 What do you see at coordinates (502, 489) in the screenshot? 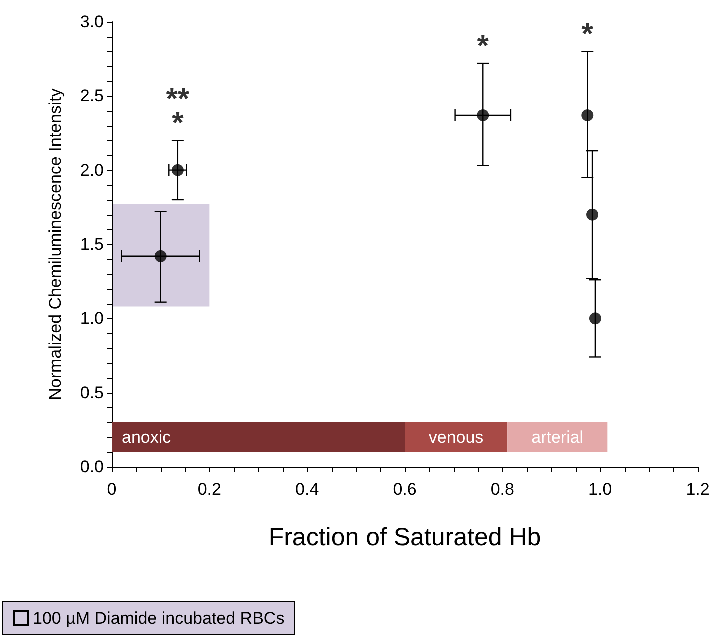
I see `x-tick-label: 0.8` at bounding box center [502, 489].